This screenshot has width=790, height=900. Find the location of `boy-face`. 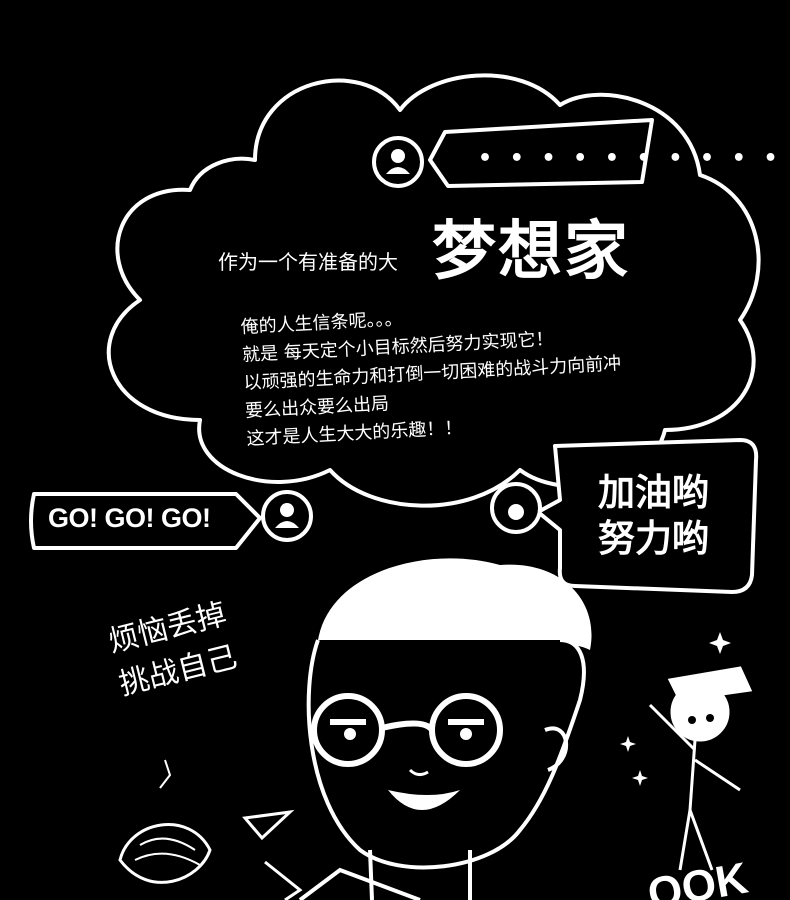

boy-face is located at coordinates (446, 754).